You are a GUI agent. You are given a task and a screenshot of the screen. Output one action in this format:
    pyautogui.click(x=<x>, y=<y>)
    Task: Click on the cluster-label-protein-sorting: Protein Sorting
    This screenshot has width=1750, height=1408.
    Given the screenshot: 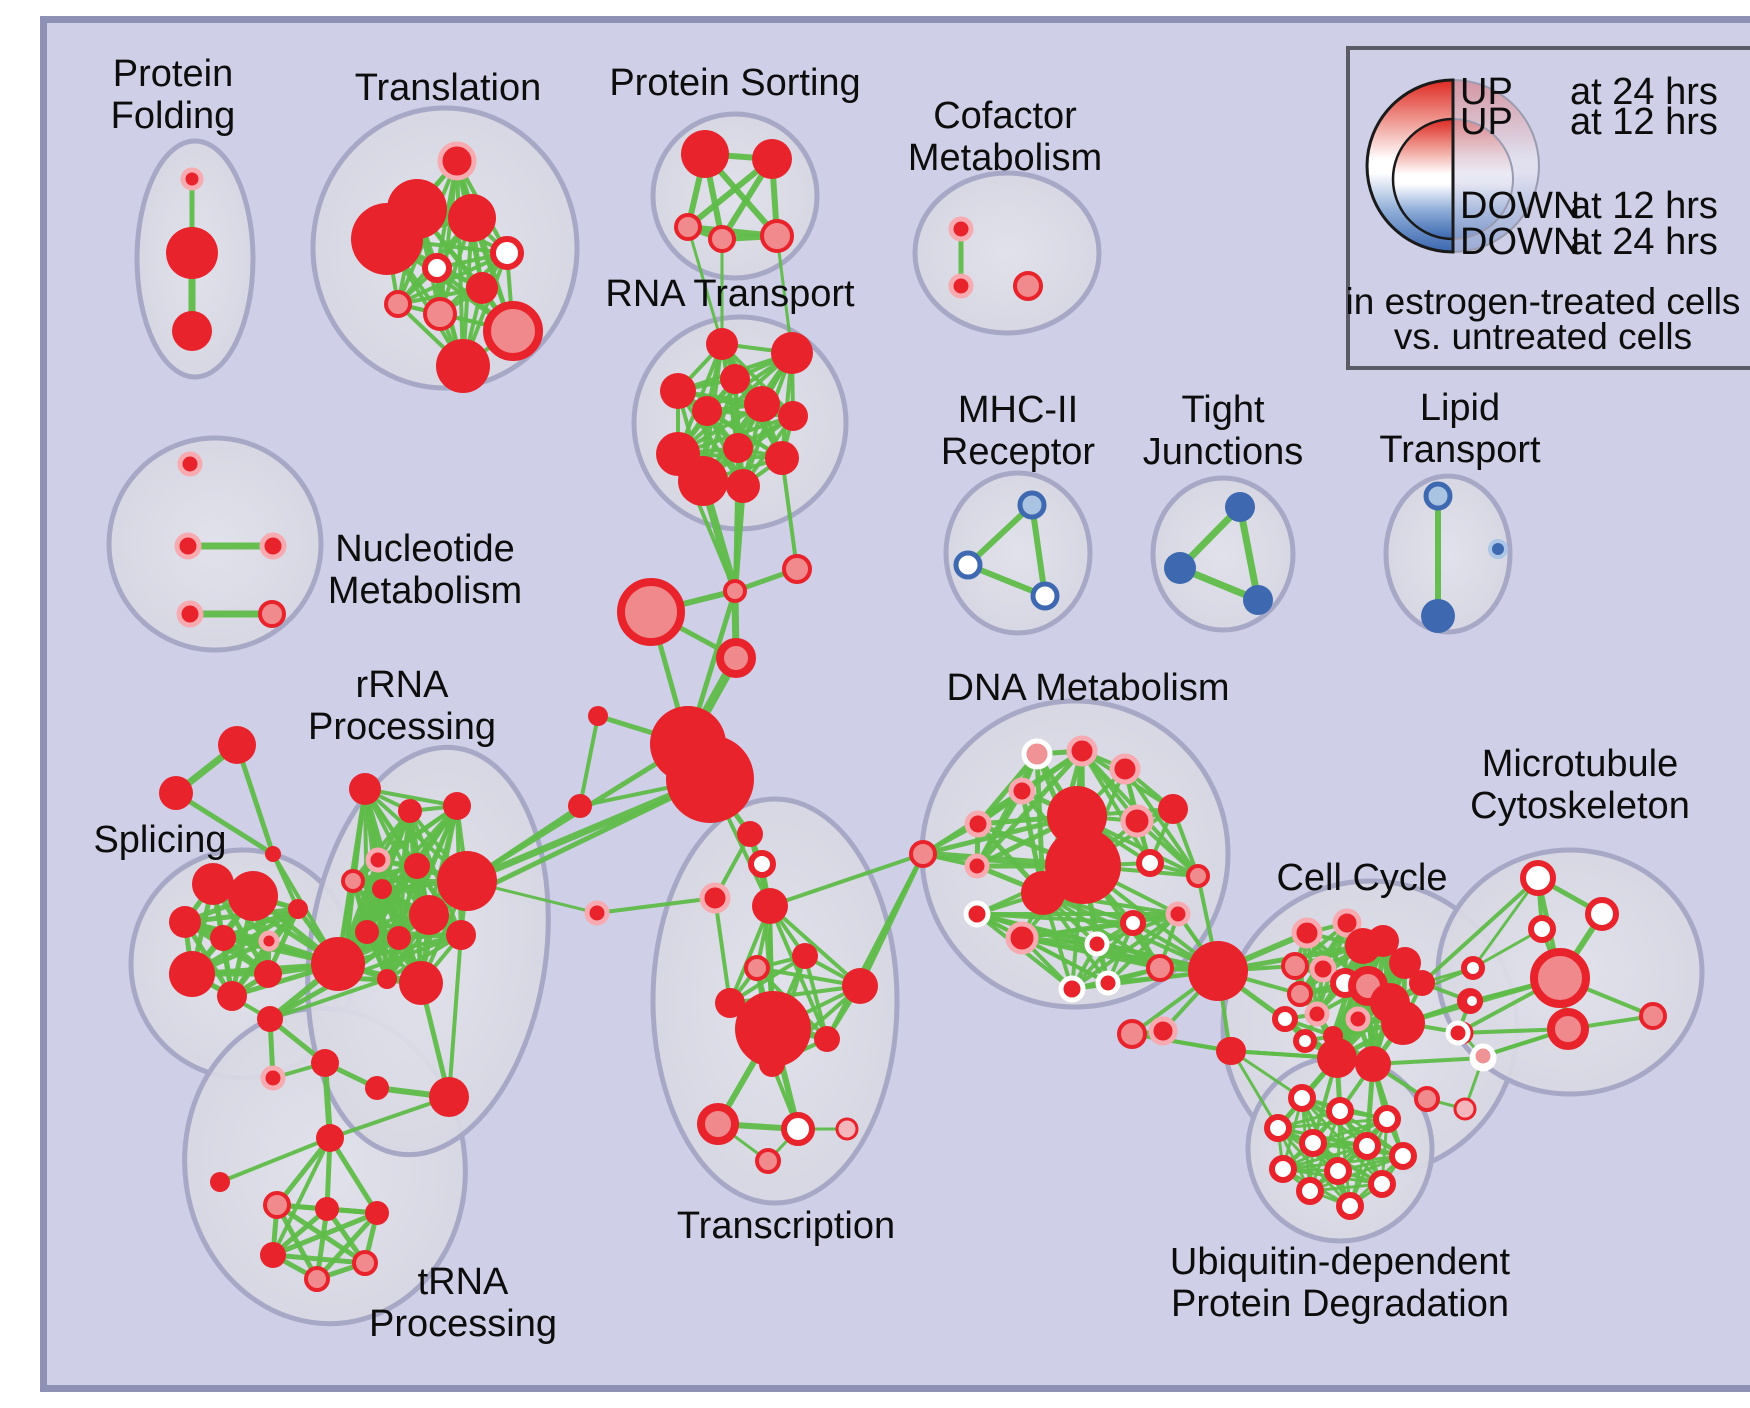 What is the action you would take?
    pyautogui.click(x=734, y=83)
    